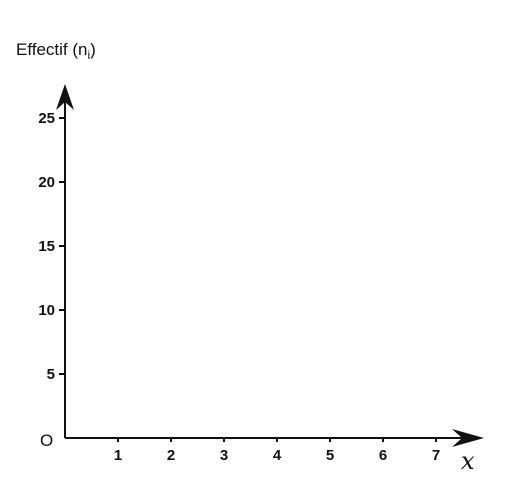  What do you see at coordinates (93, 49) in the screenshot?
I see `y-axis-label-close: )` at bounding box center [93, 49].